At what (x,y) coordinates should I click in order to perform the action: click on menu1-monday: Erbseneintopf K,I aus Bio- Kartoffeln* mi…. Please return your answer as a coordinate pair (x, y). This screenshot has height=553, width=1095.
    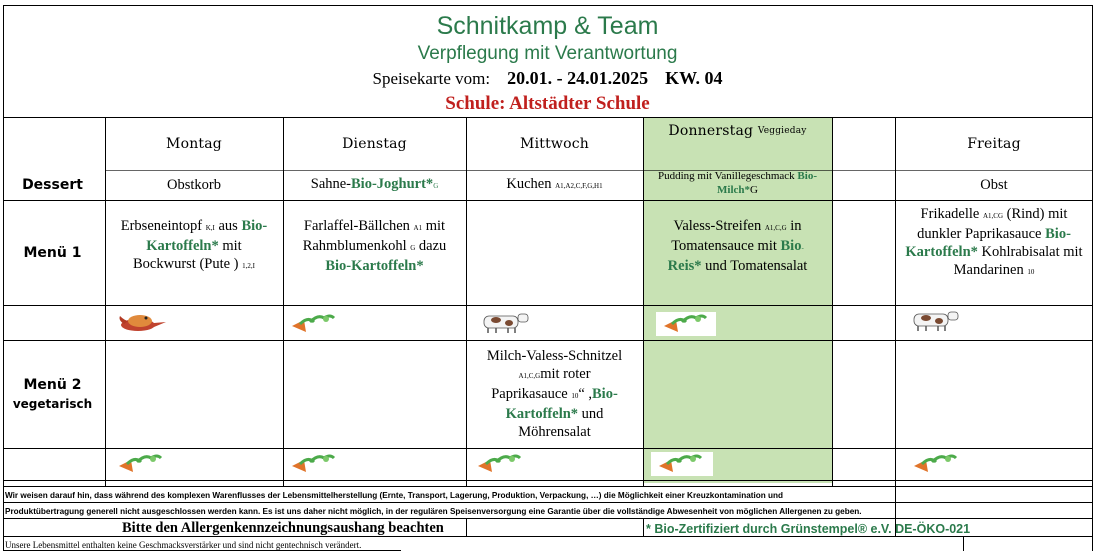
    Looking at the image, I should click on (194, 252).